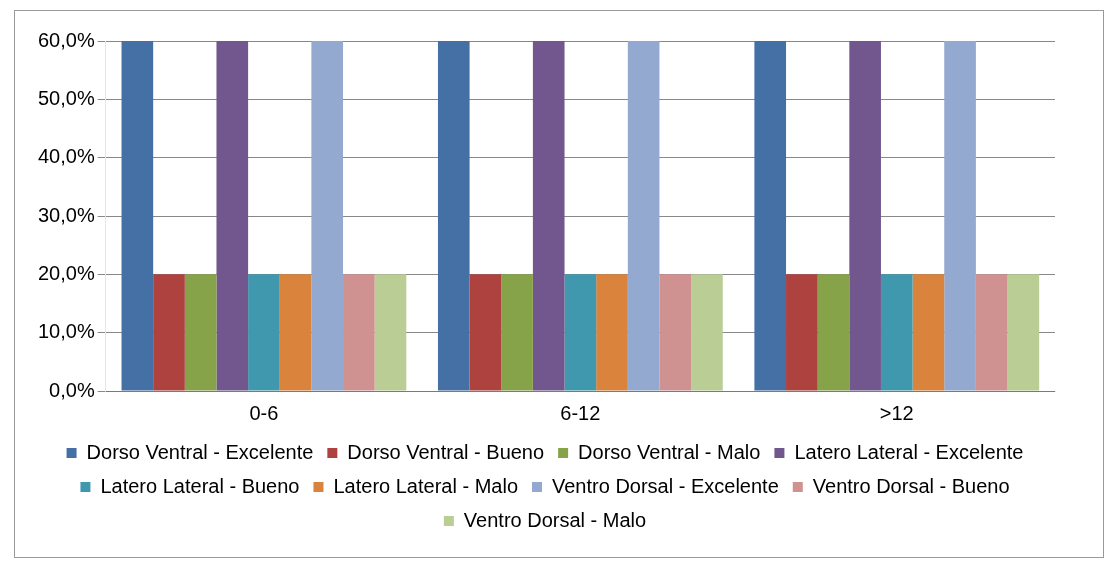  I want to click on legend-label: Ventro Dorsal - Malo, so click(555, 519).